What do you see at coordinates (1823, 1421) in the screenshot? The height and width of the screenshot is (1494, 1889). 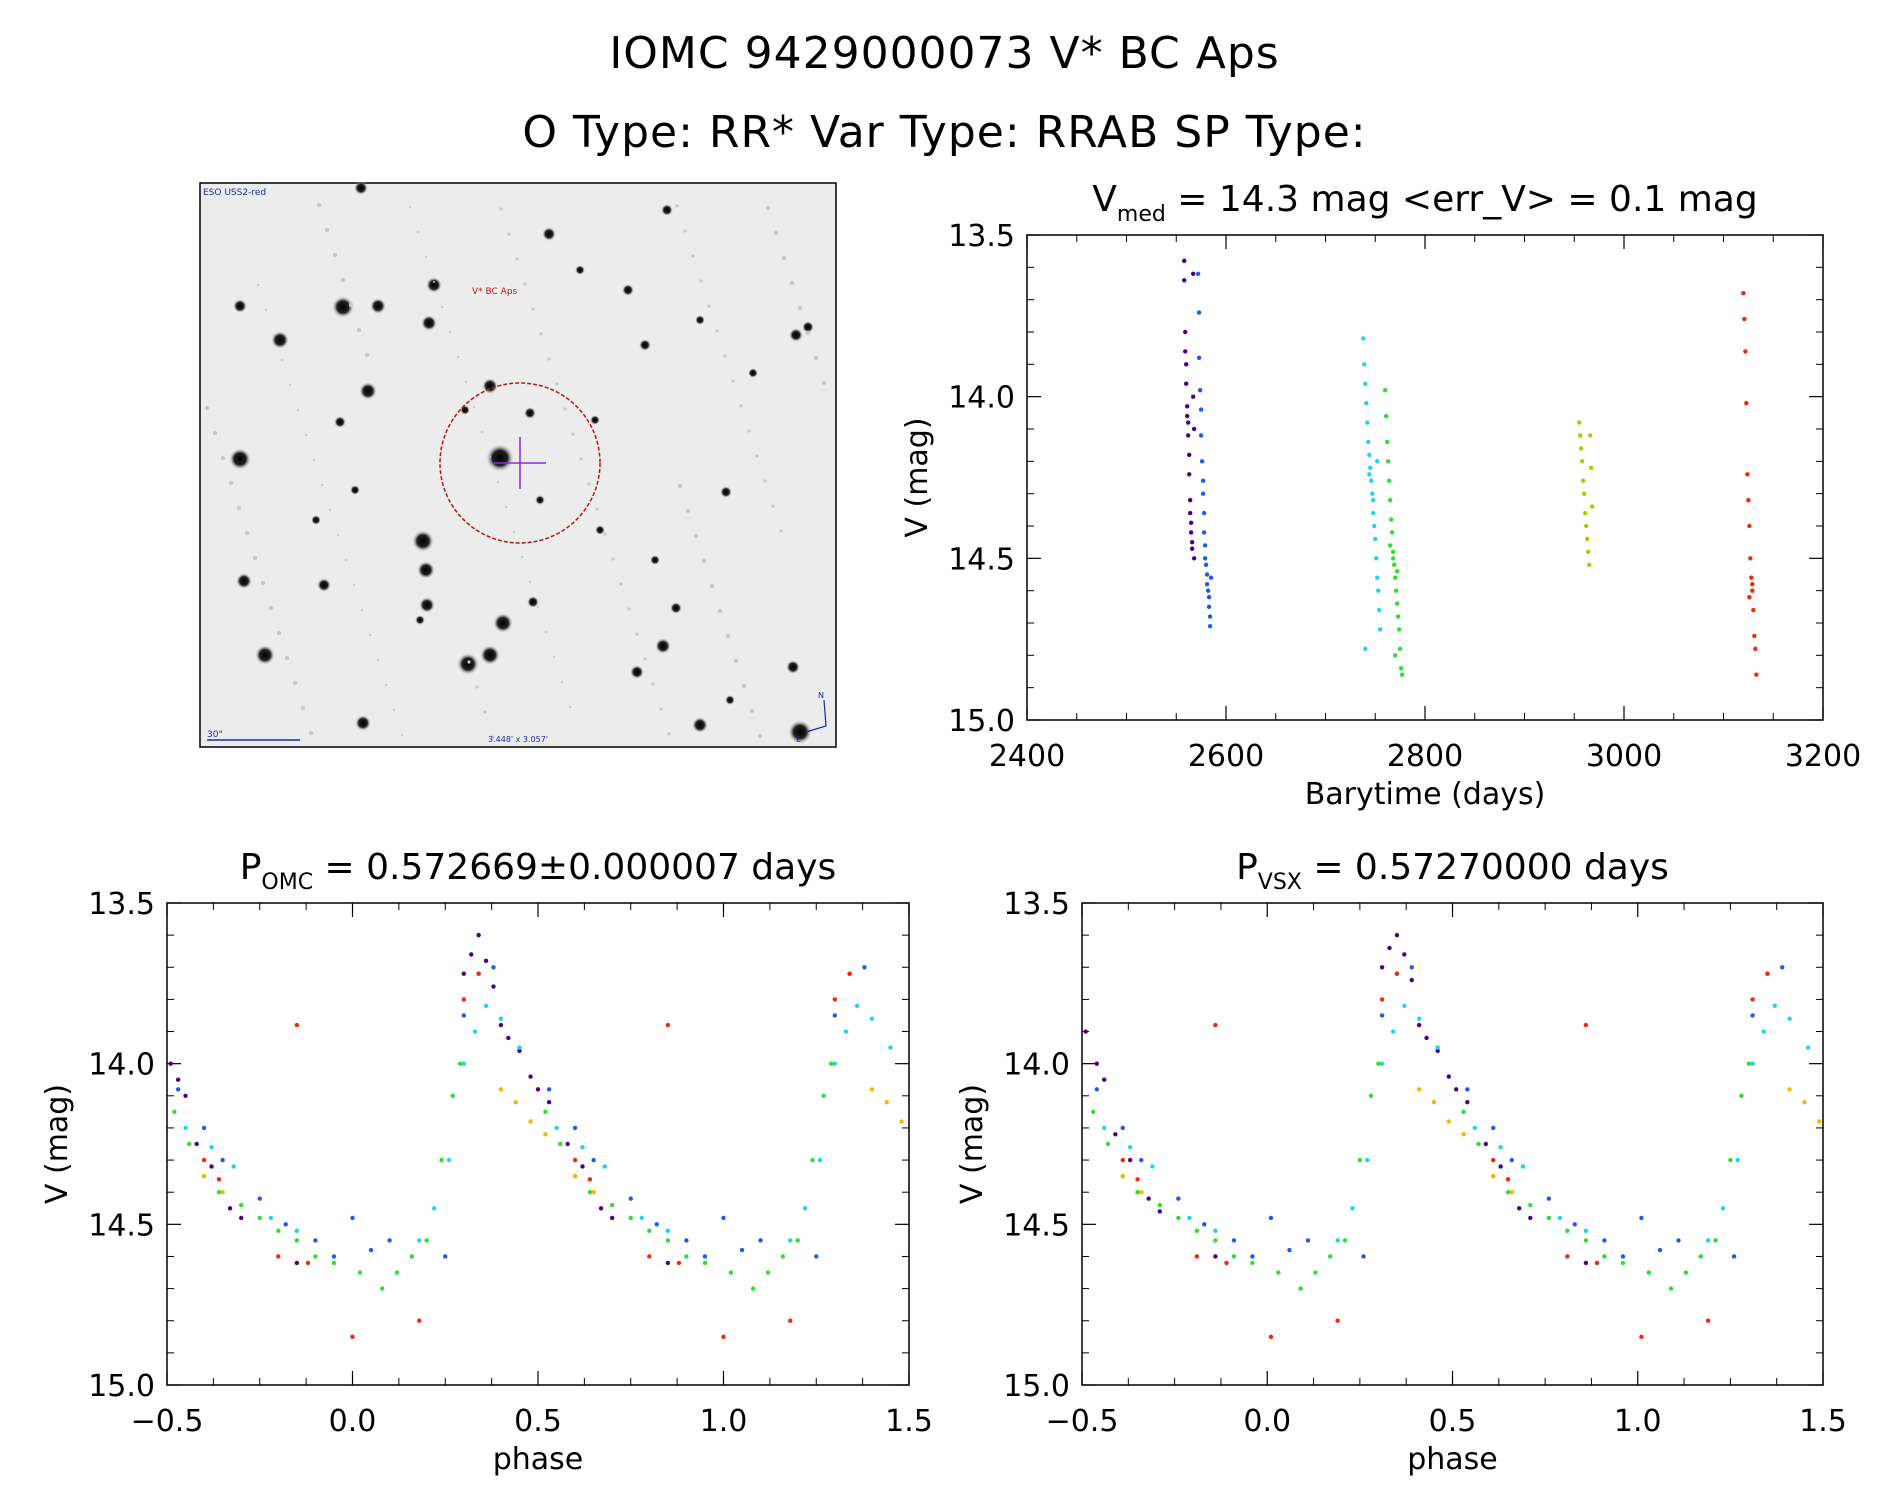 I see `phase_vsx-xtick-label-4: 1.5` at bounding box center [1823, 1421].